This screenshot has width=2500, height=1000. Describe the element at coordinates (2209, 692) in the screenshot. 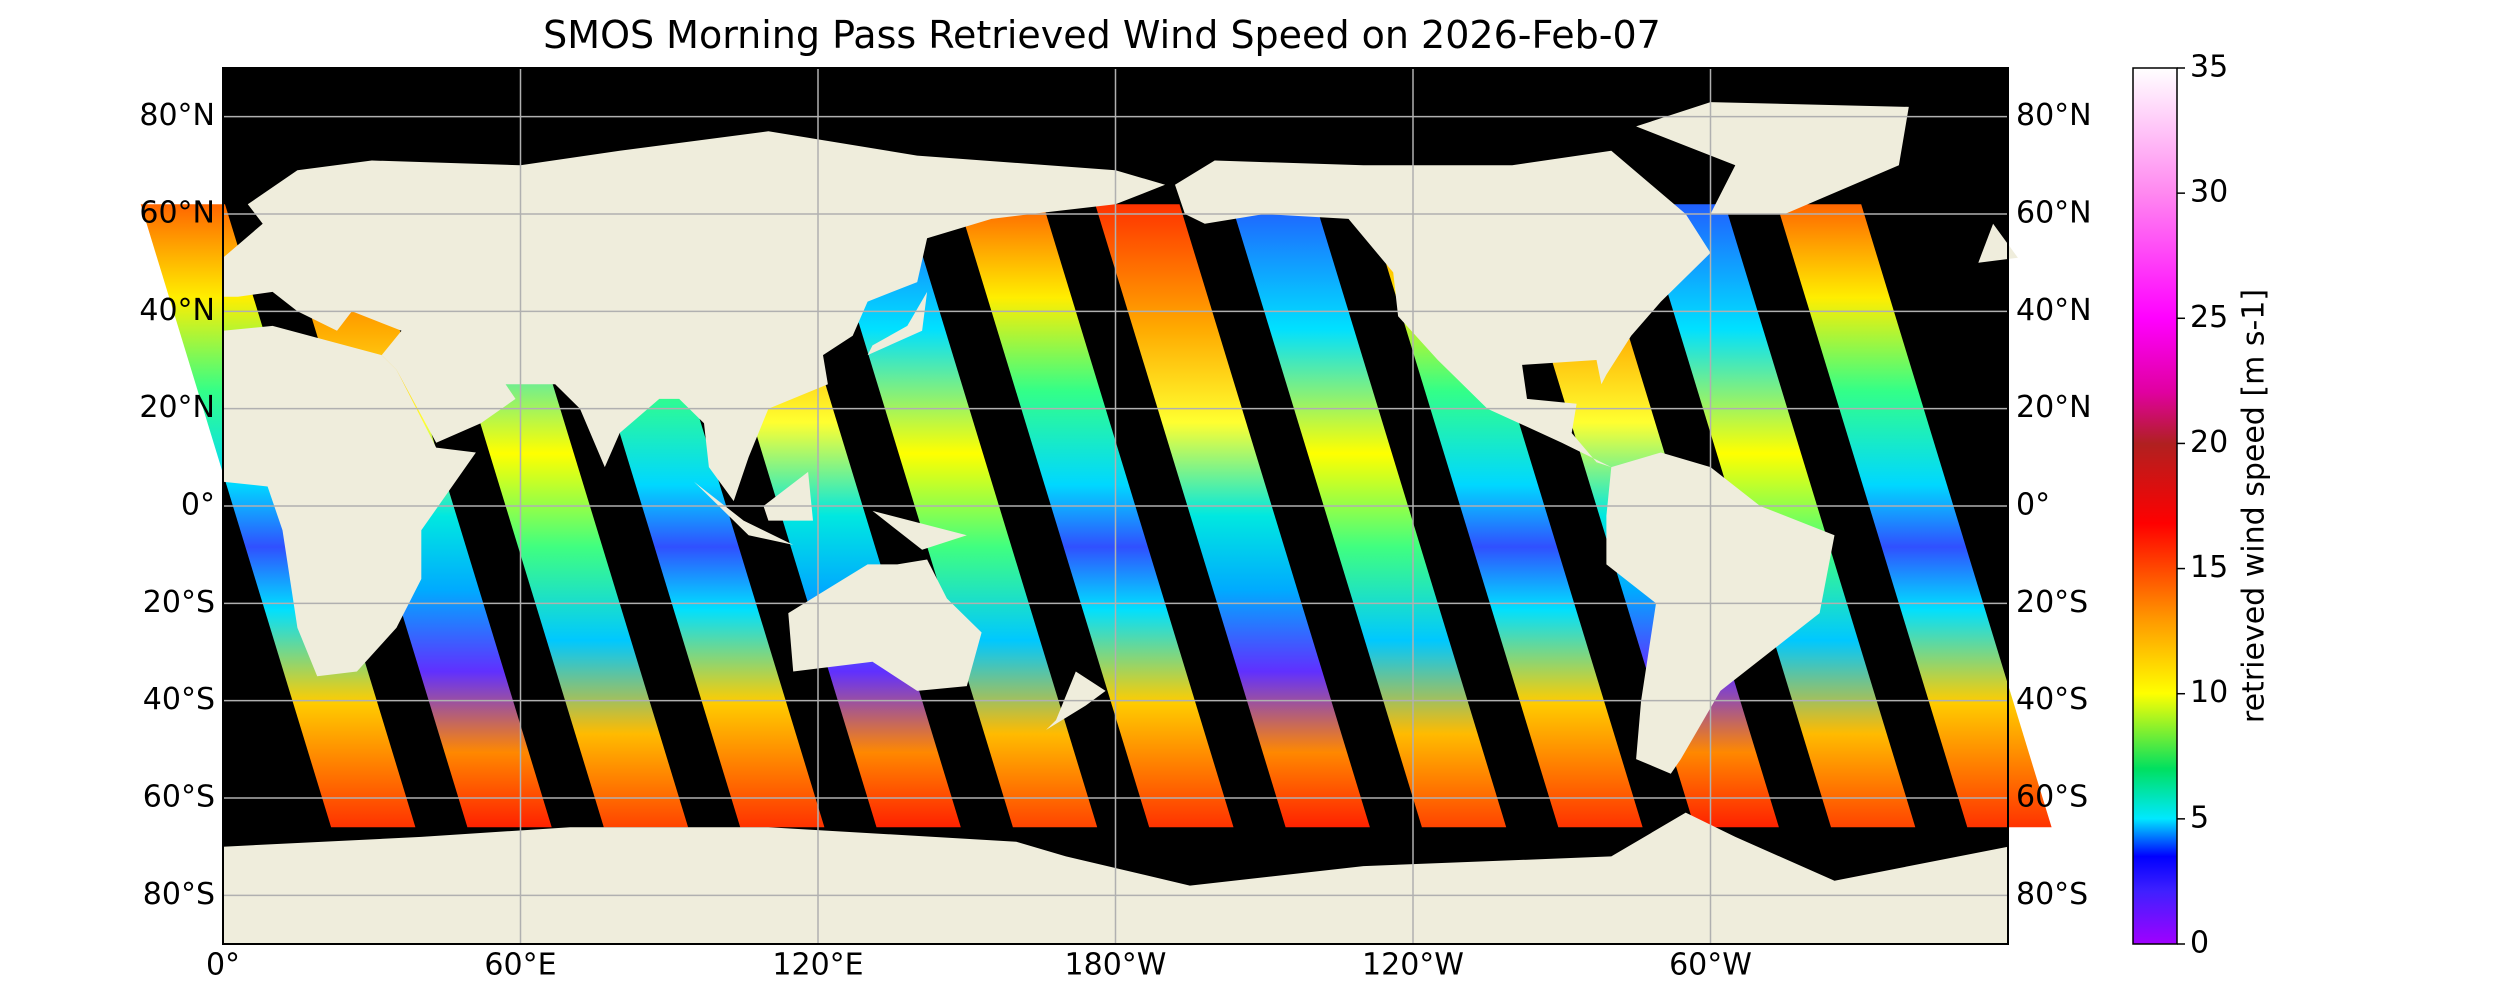

I see `colorbar-tick-label: 10` at that location.